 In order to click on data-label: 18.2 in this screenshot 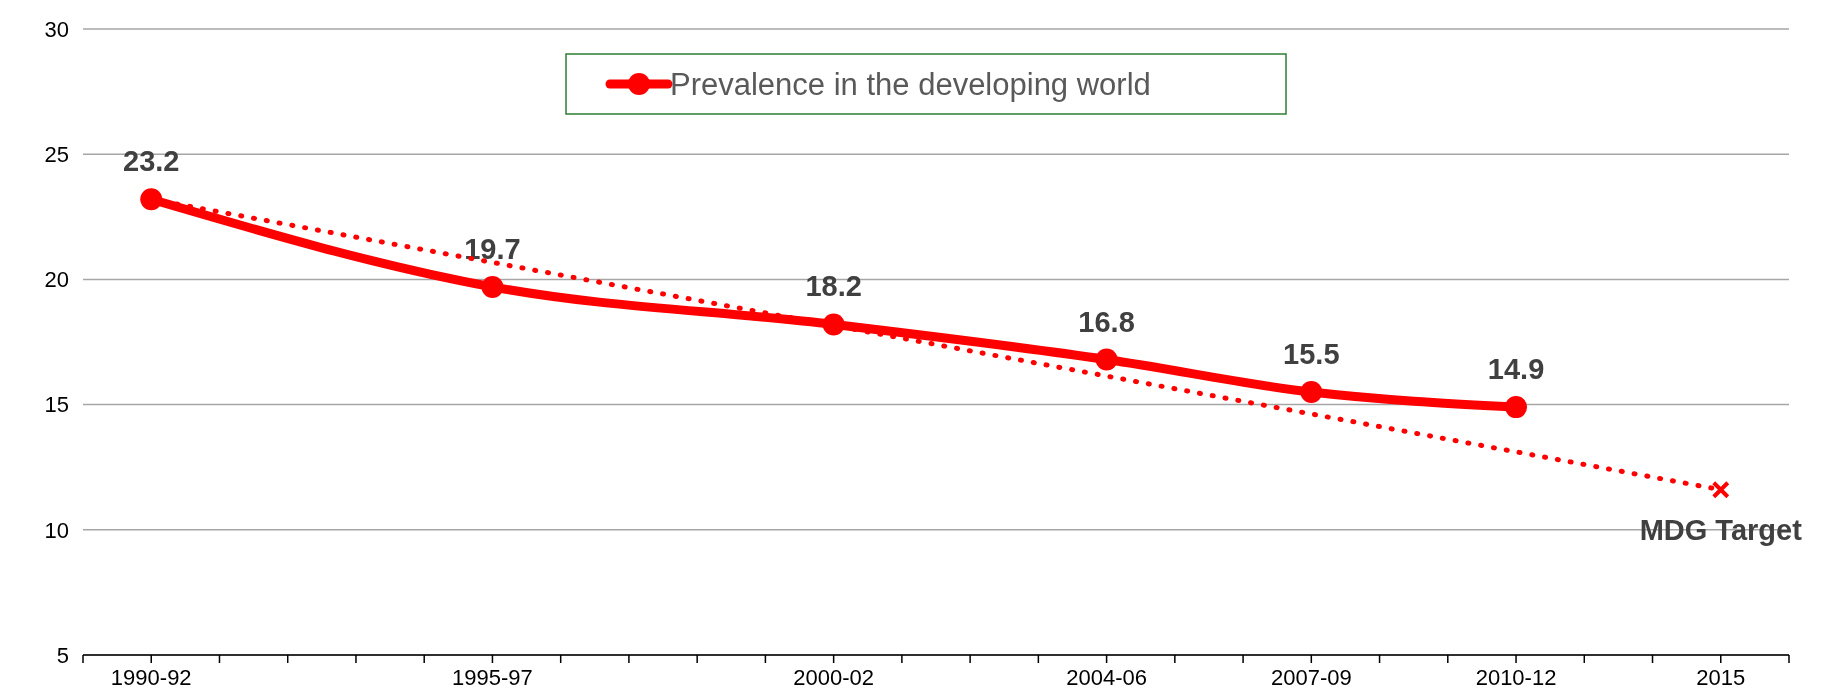, I will do `click(833, 286)`.